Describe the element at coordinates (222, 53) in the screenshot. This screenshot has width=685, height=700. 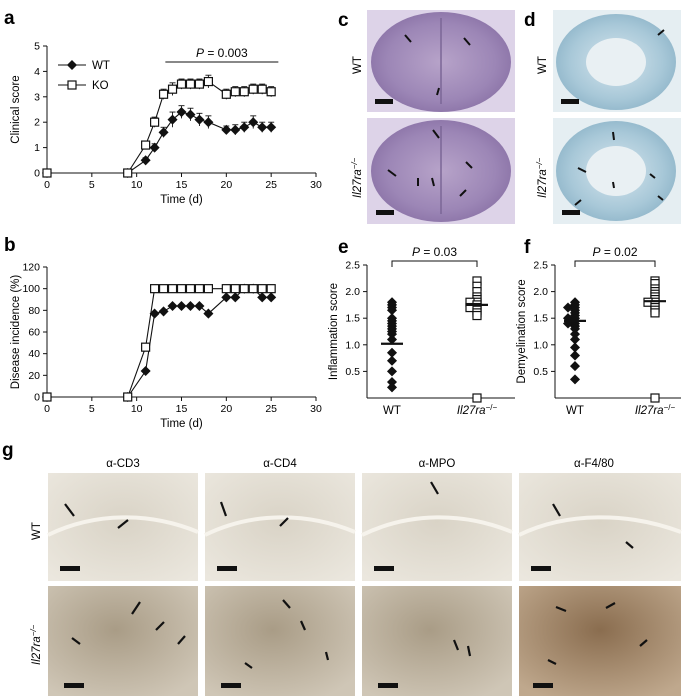
I see `chart-a-p-value: P = 0.003` at that location.